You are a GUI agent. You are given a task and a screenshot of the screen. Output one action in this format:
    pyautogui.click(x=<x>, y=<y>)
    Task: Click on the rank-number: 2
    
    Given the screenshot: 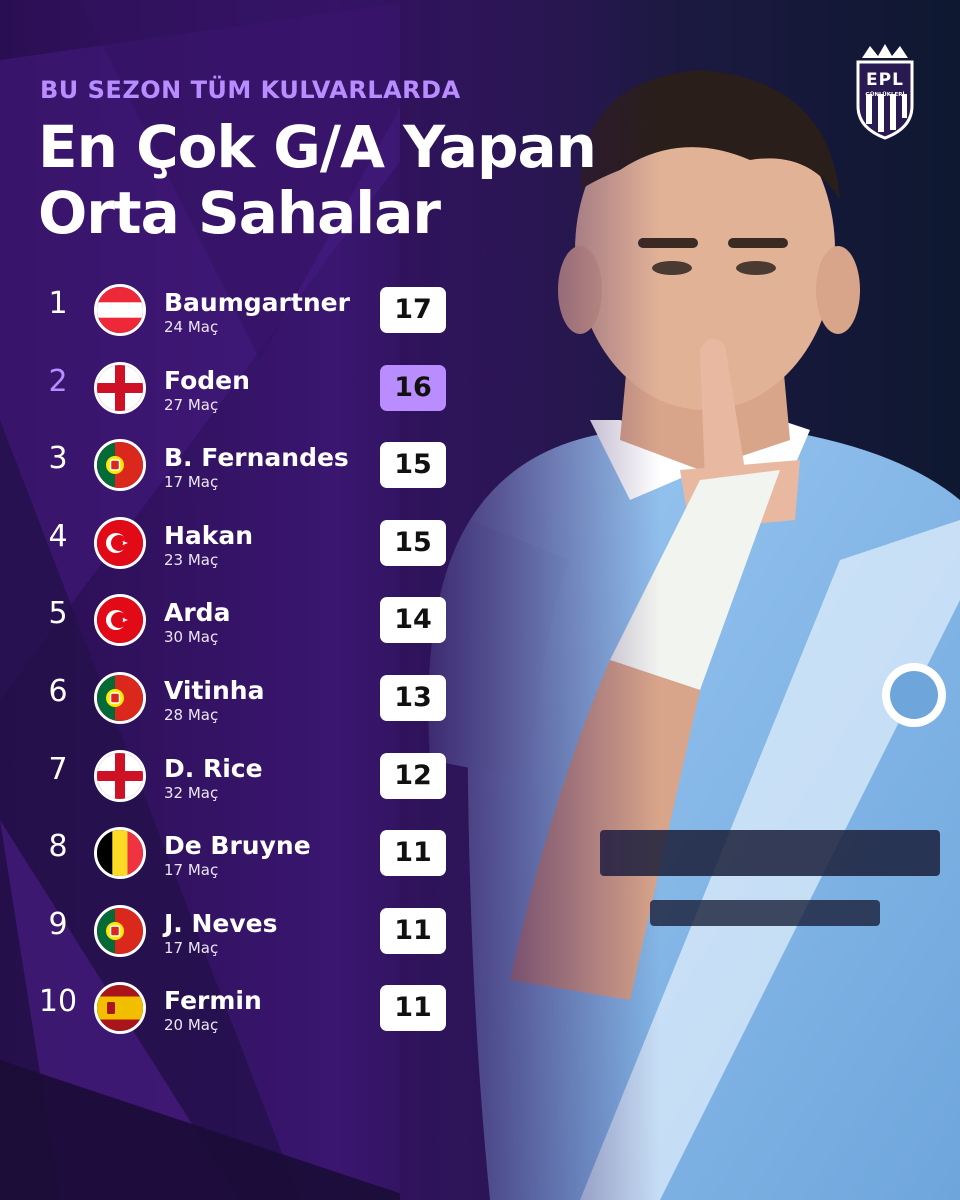 What is the action you would take?
    pyautogui.click(x=58, y=381)
    